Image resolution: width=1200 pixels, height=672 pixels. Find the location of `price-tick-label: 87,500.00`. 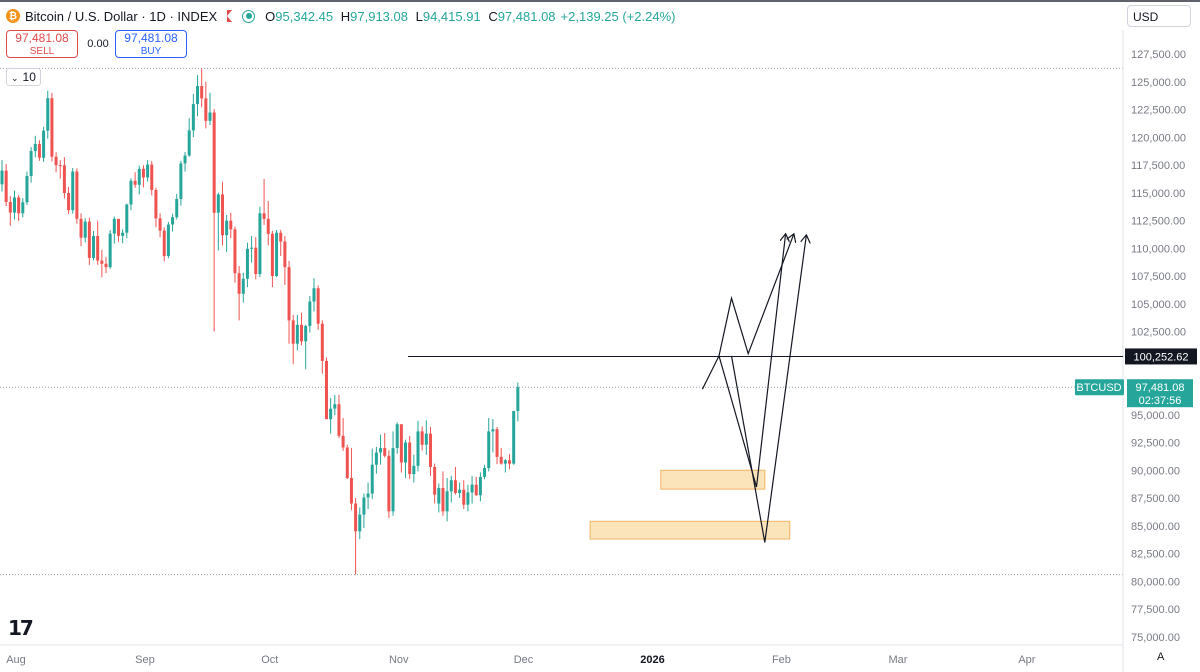

price-tick-label: 87,500.00 is located at coordinates (1155, 499).